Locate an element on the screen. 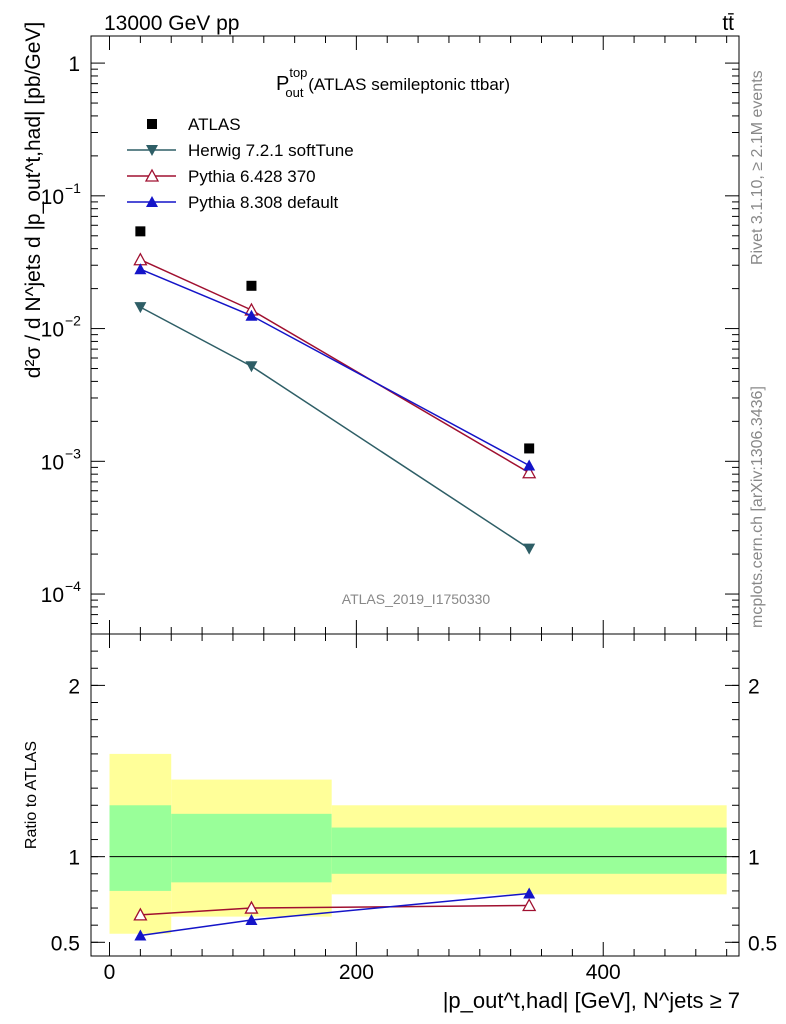 The width and height of the screenshot is (786, 1024). x-tick-label: 0 is located at coordinates (110, 972).